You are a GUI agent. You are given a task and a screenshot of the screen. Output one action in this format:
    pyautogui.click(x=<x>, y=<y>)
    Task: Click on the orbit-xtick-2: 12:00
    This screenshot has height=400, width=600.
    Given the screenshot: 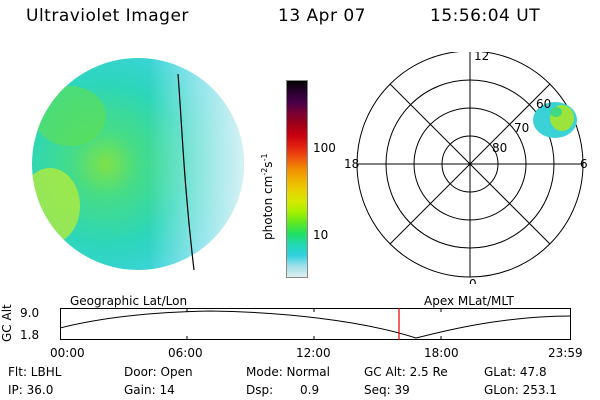 What is the action you would take?
    pyautogui.click(x=313, y=353)
    